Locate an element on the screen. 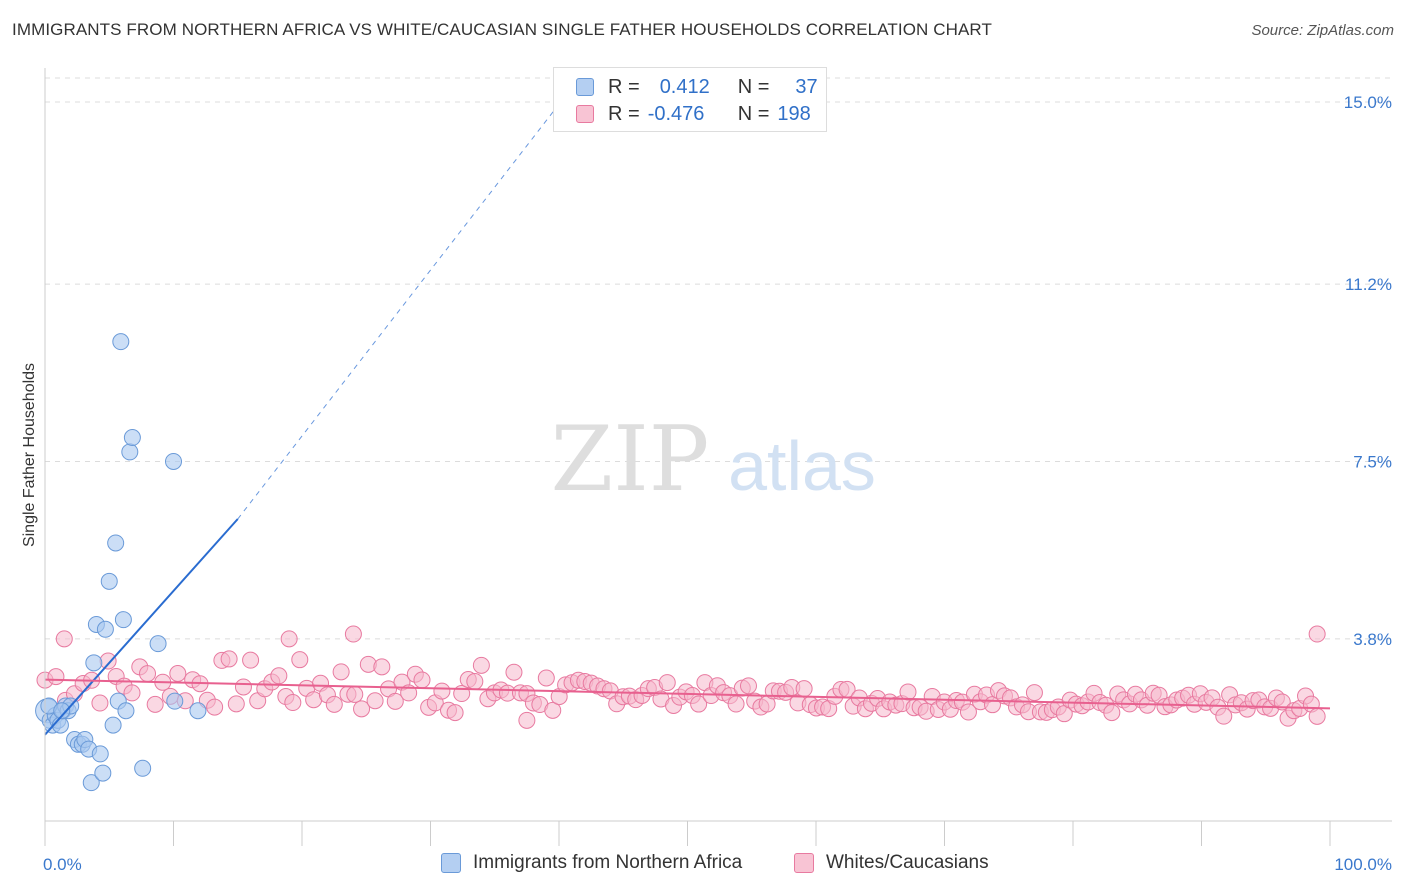 This screenshot has width=1406, height=892. n-value: 37 is located at coordinates (806, 86).